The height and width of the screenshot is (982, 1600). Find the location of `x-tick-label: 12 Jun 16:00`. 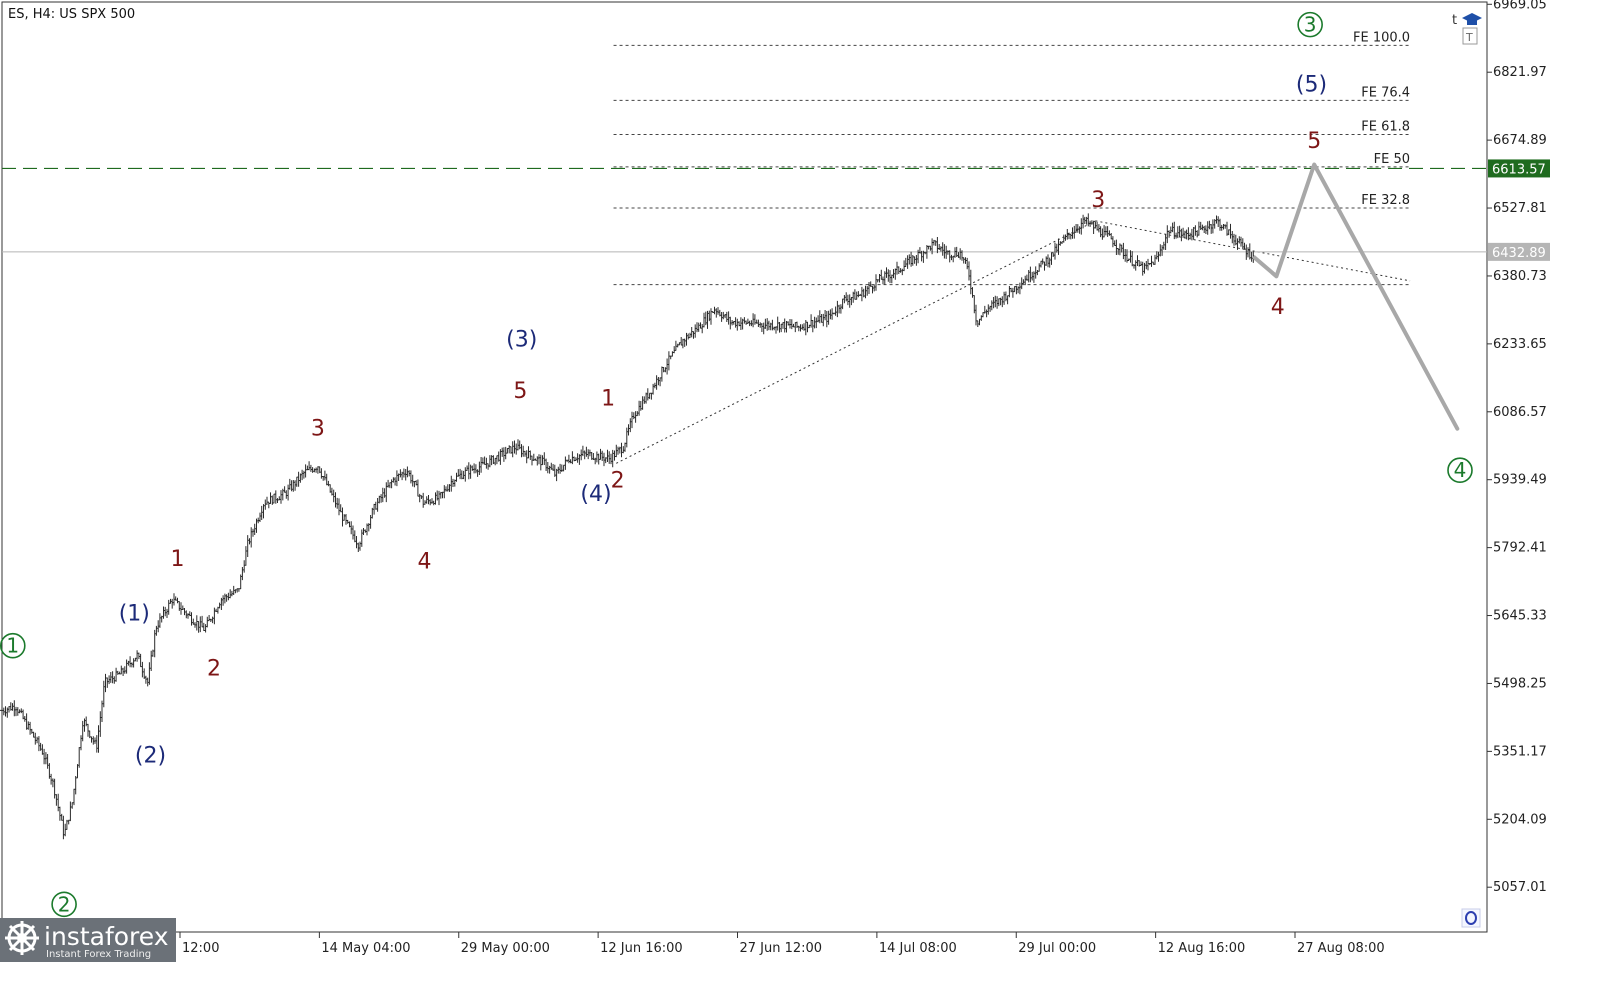

x-tick-label: 12 Jun 16:00 is located at coordinates (641, 948).